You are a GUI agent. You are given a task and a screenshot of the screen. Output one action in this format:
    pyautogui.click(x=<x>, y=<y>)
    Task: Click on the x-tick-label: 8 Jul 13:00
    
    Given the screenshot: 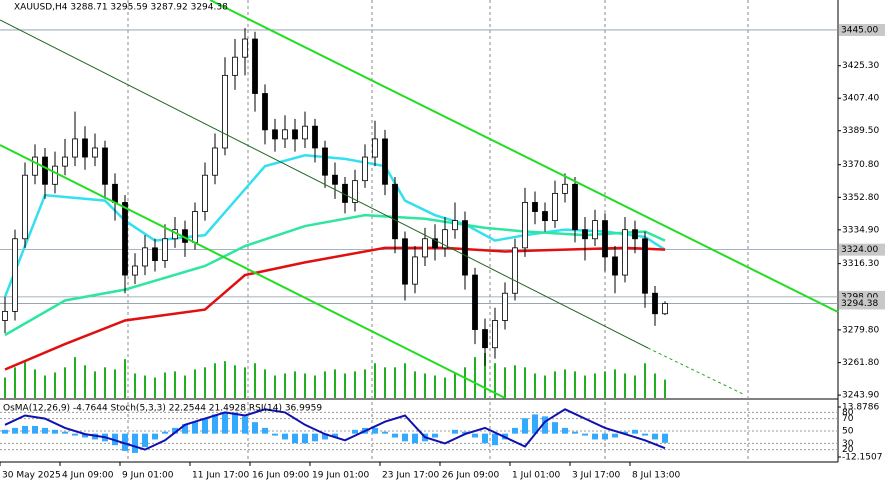 What is the action you would take?
    pyautogui.click(x=656, y=476)
    